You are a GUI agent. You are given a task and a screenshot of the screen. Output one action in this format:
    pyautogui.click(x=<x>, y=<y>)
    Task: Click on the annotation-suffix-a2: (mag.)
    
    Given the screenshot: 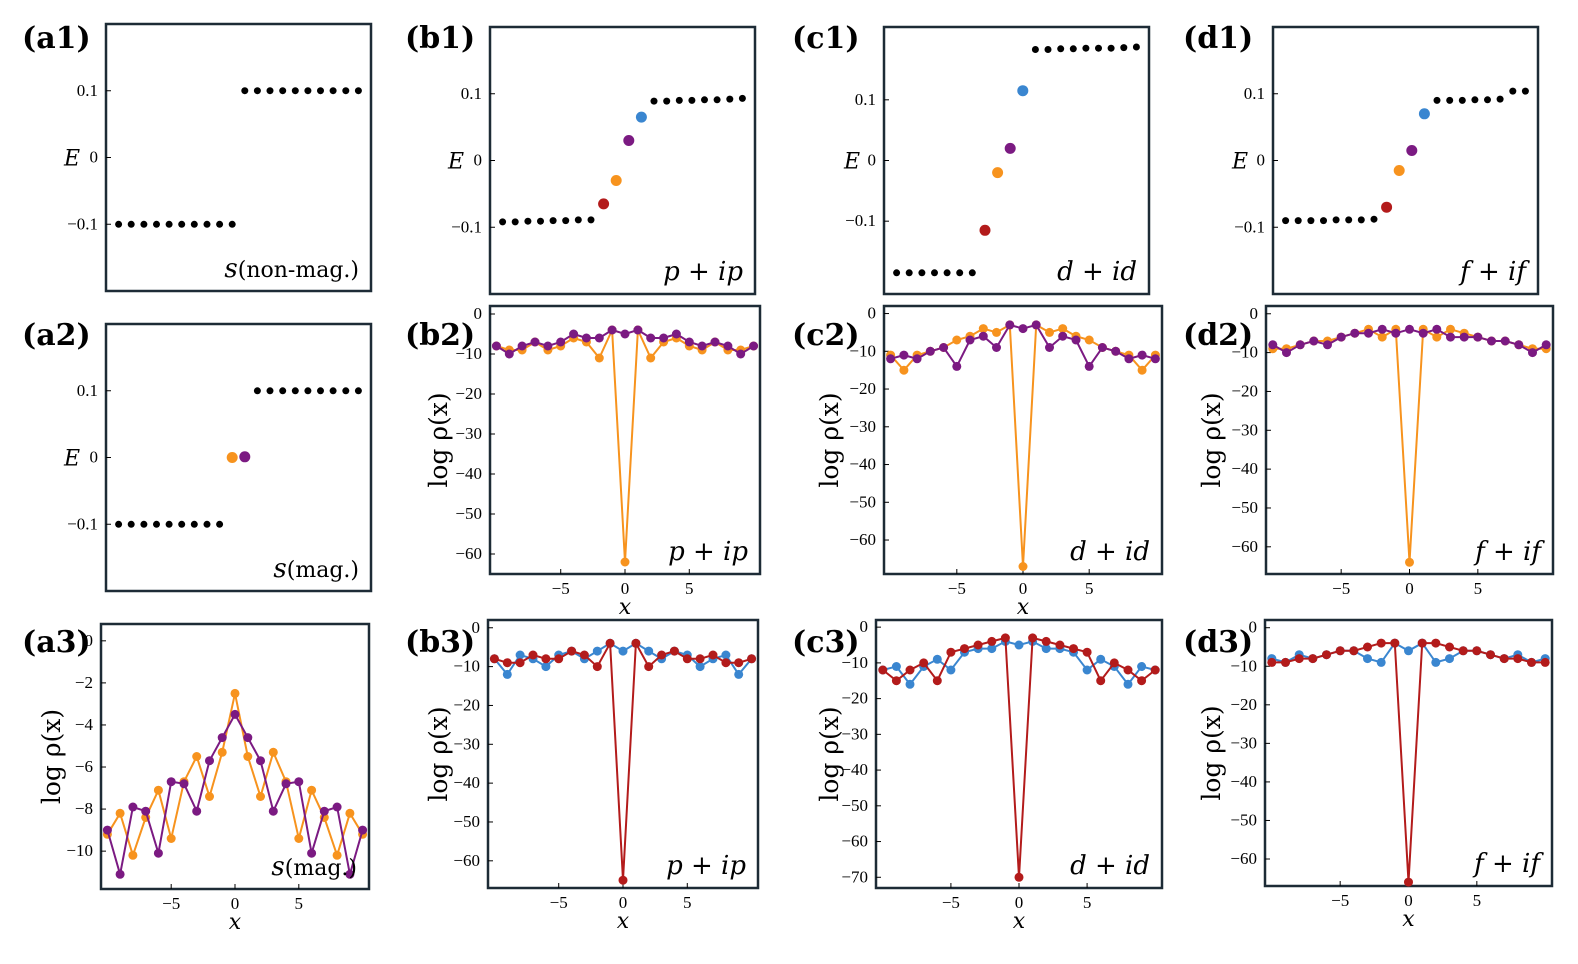 What is the action you would take?
    pyautogui.click(x=323, y=570)
    